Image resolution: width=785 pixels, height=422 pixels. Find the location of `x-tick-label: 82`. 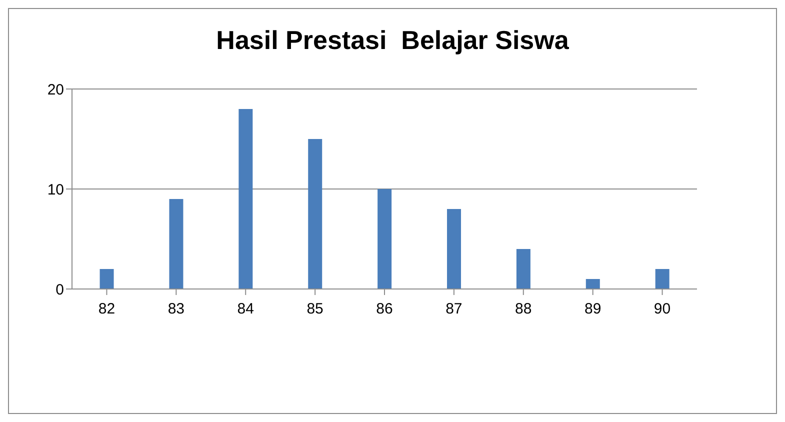

x-tick-label: 82 is located at coordinates (107, 309).